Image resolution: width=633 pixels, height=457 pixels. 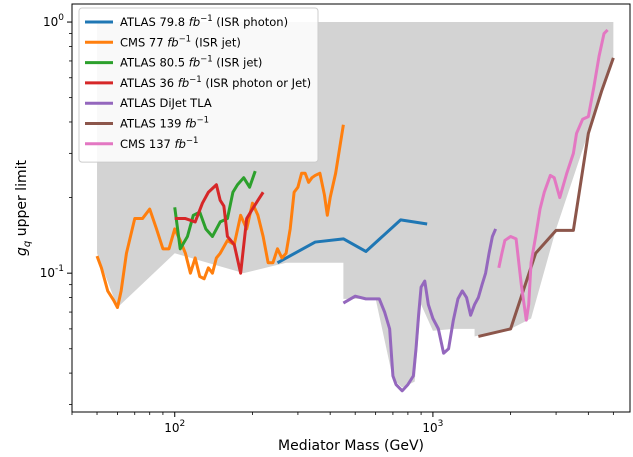 What do you see at coordinates (191, 62) in the screenshot?
I see `legend-label: ATLAS 80.5 fb−1 (ISR jet)` at bounding box center [191, 62].